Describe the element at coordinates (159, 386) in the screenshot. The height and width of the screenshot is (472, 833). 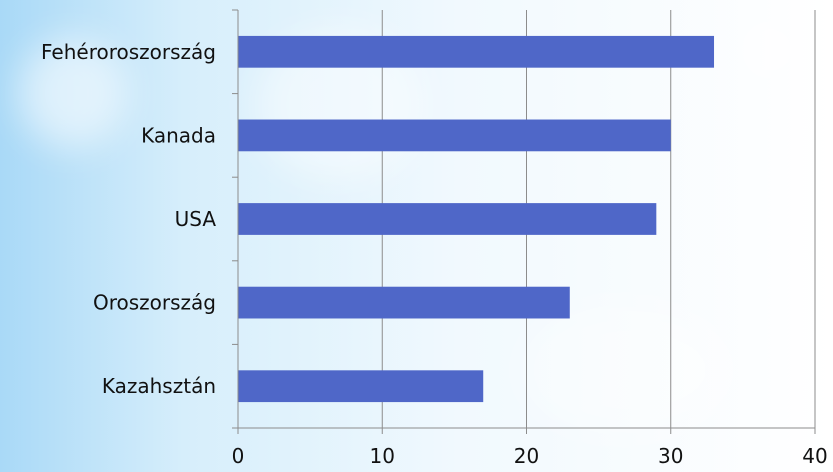
I see `category-label: Kazahsztán` at that location.